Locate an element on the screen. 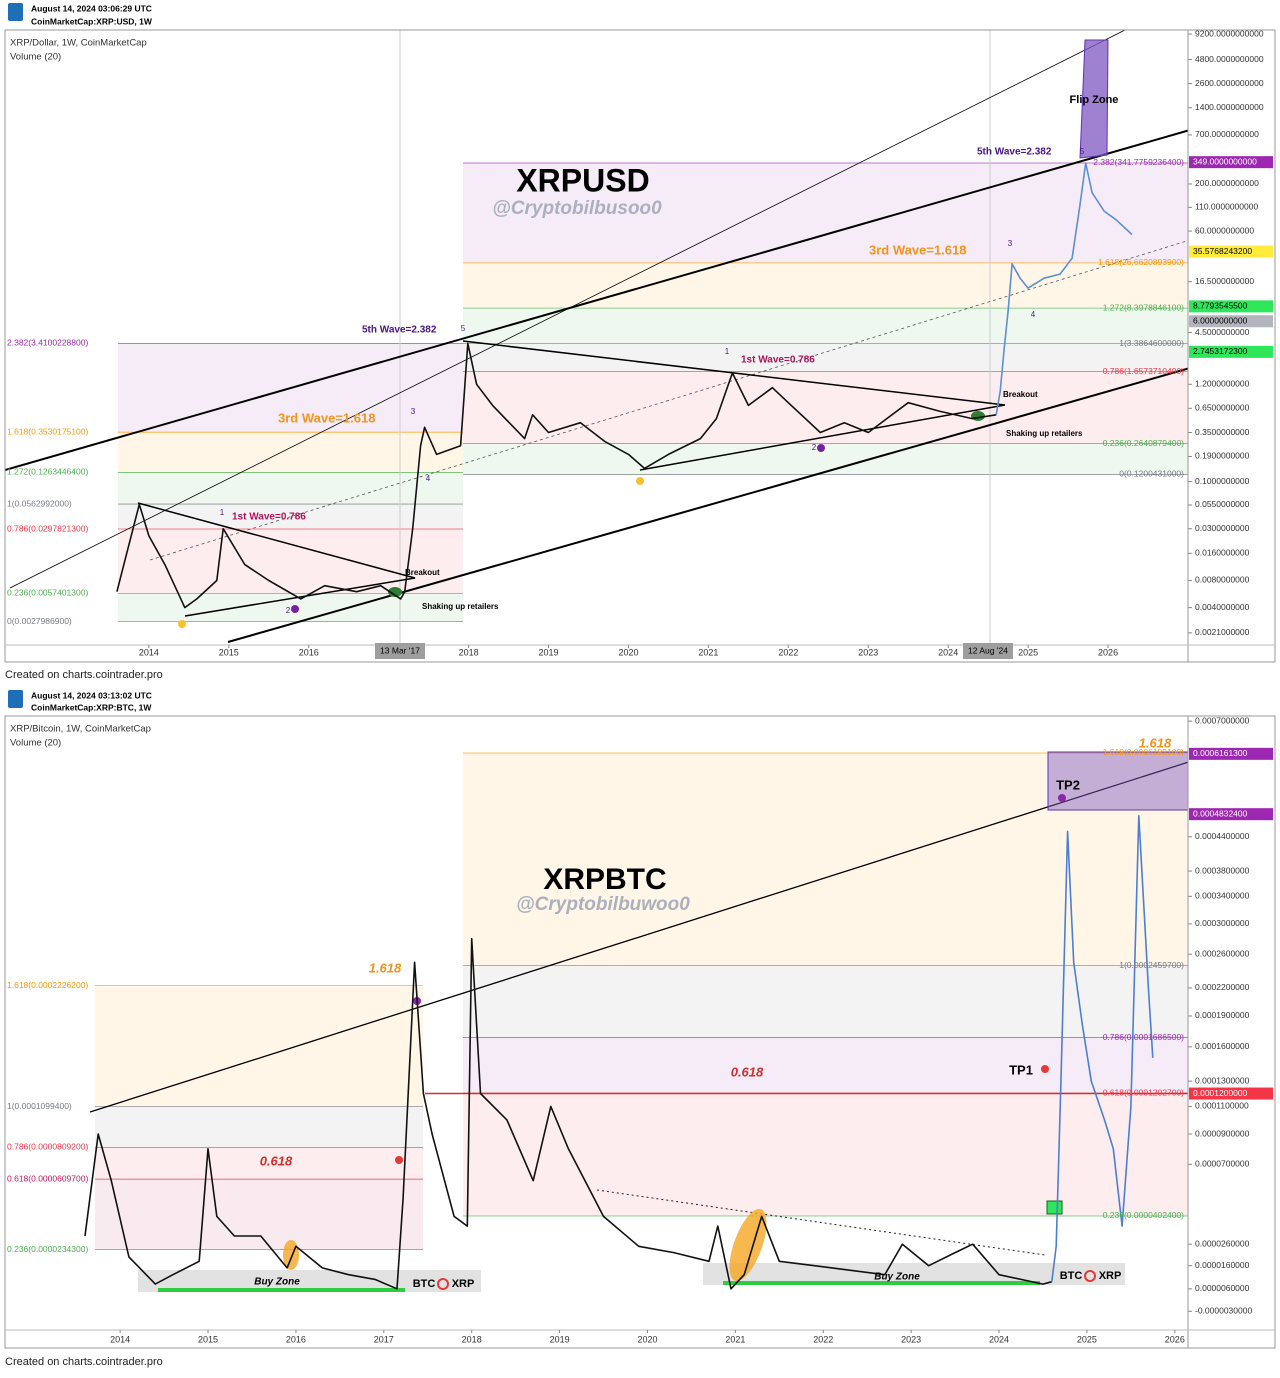 This screenshot has width=1280, height=1378. fib-level-label: 1.618(0.3530175100) is located at coordinates (47, 431).